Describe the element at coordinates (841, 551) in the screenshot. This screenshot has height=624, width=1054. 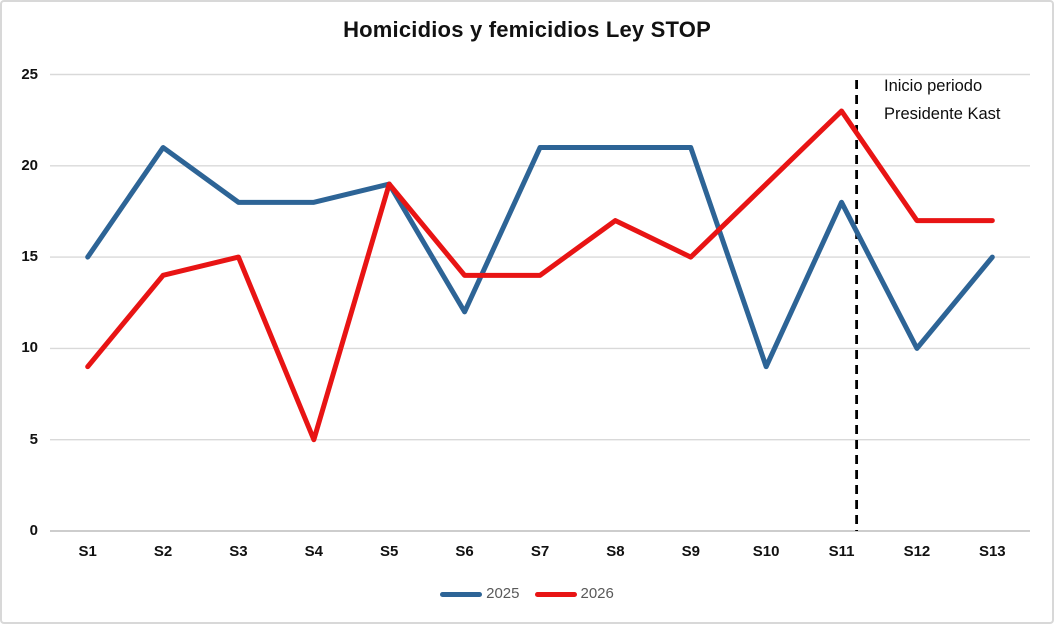
I see `x-tick-label: S11` at that location.